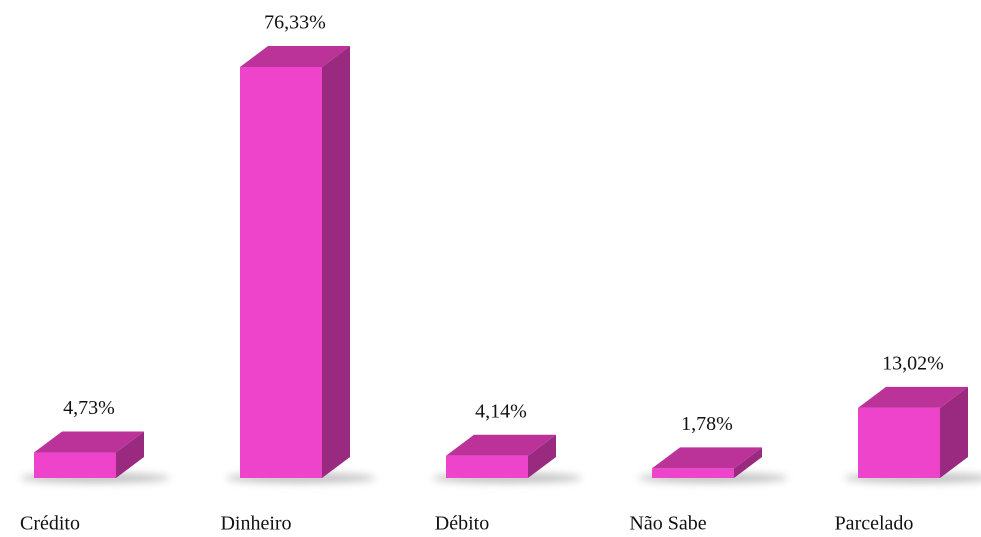 The height and width of the screenshot is (537, 981). What do you see at coordinates (295, 23) in the screenshot?
I see `value-label: 76,33%` at bounding box center [295, 23].